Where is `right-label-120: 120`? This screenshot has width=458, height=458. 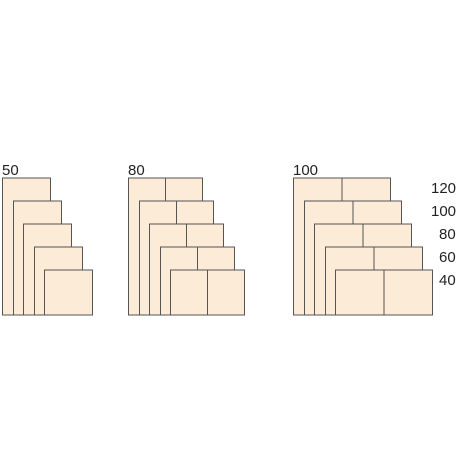
right-label-120: 120 is located at coordinates (443, 188).